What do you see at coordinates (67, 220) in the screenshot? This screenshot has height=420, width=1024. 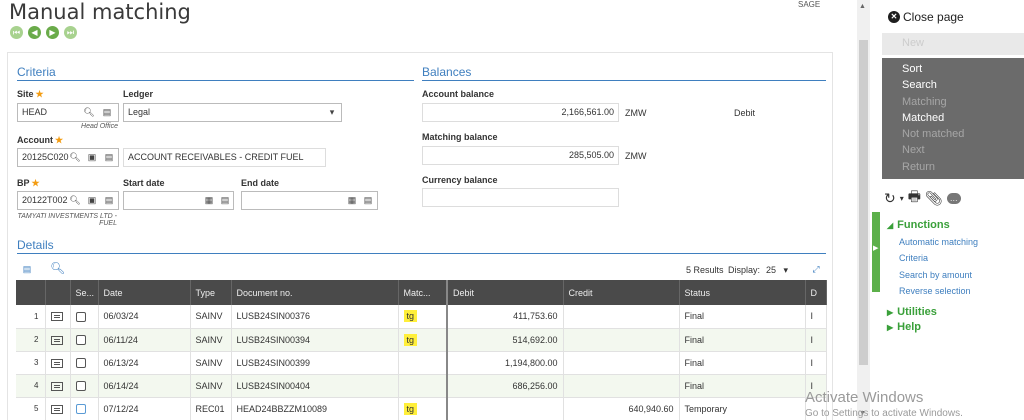 I see `bp-description: TAMYATI INVESTMENTS LTD - FUEL` at bounding box center [67, 220].